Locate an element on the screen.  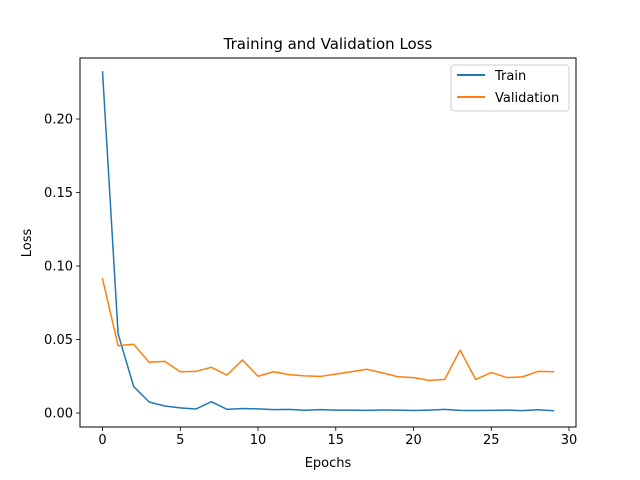
x-tick-label: 15 is located at coordinates (336, 440).